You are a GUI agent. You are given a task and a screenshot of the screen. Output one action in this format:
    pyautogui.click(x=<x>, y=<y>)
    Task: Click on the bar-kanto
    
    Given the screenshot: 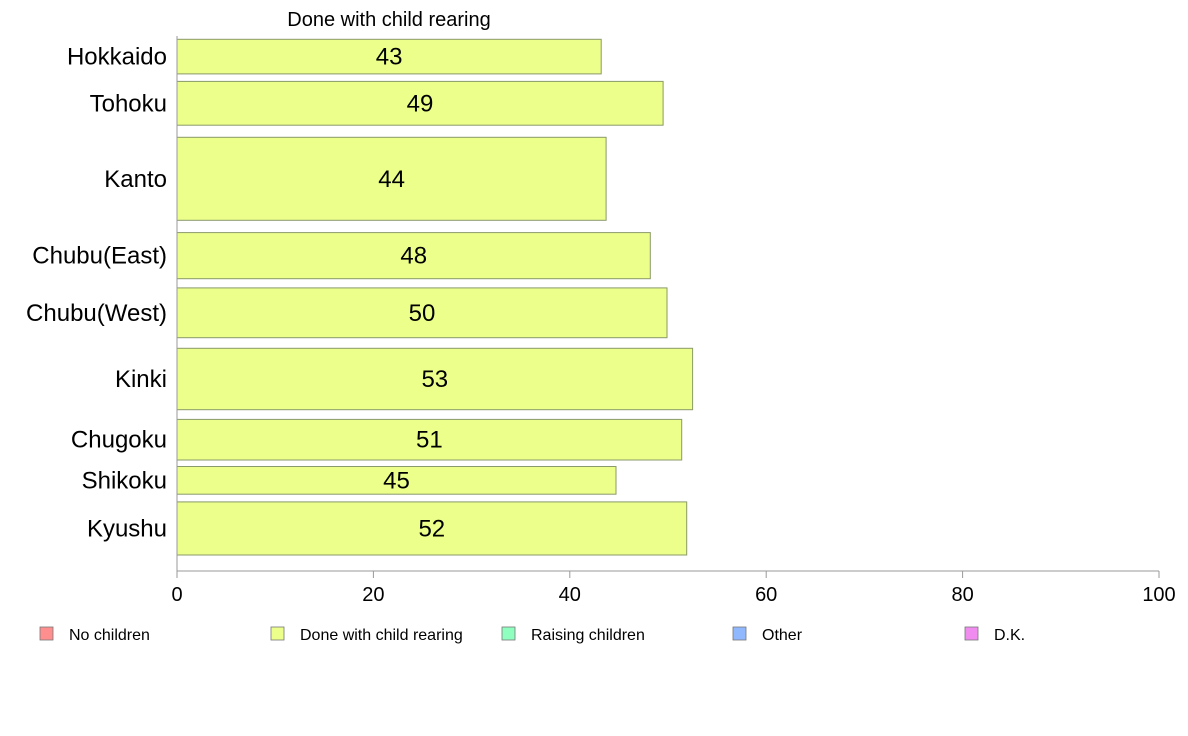 What is the action you would take?
    pyautogui.click(x=391, y=178)
    